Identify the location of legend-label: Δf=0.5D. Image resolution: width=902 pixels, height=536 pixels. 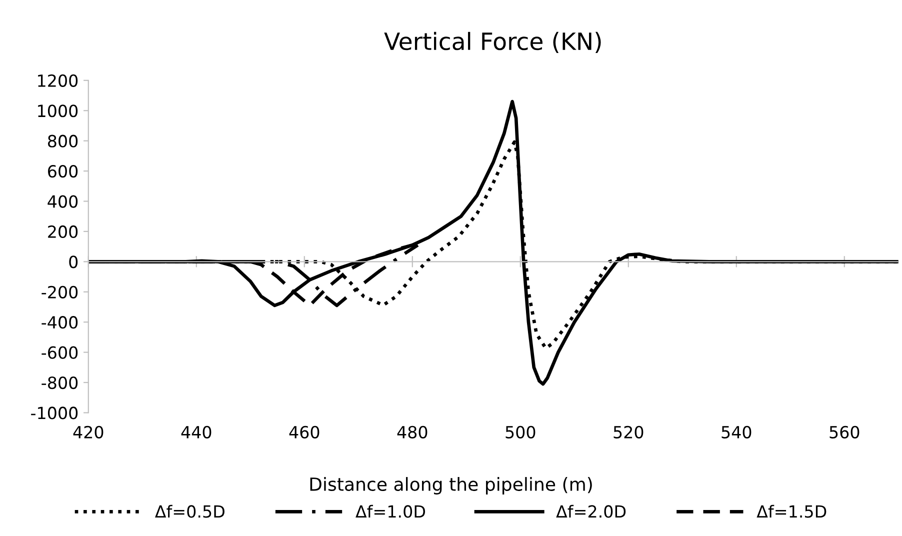
(189, 511).